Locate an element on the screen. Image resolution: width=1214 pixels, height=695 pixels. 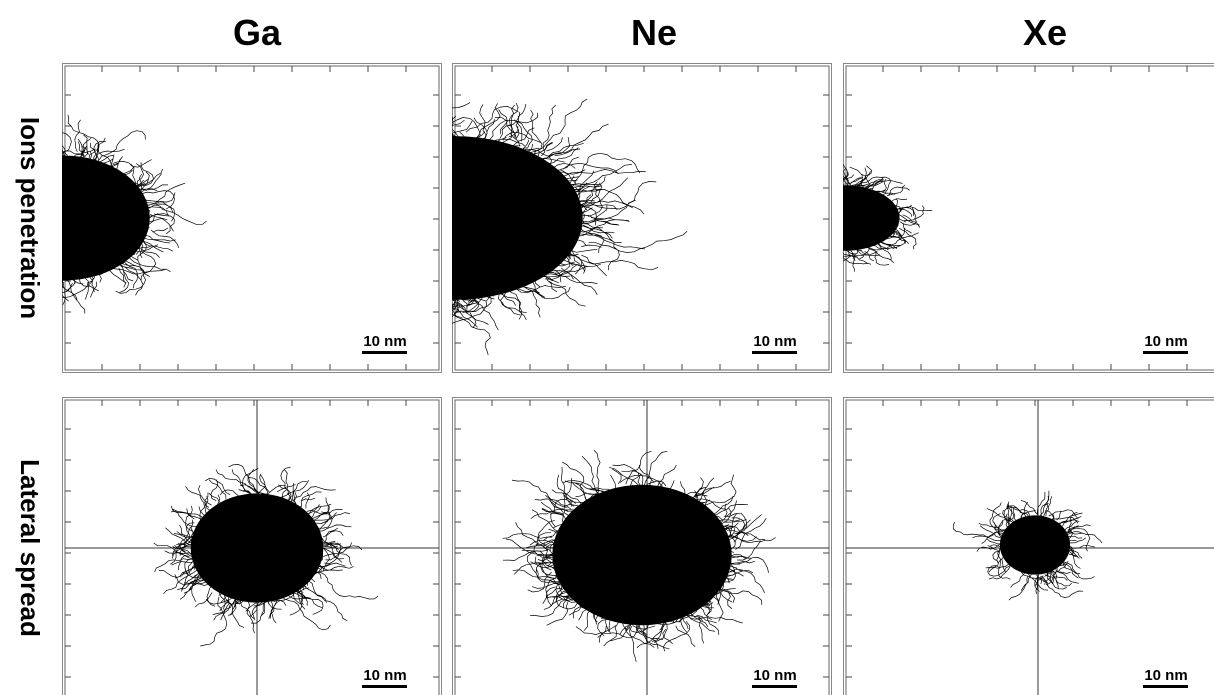
row-label: Lateral spread is located at coordinates (30, 548).